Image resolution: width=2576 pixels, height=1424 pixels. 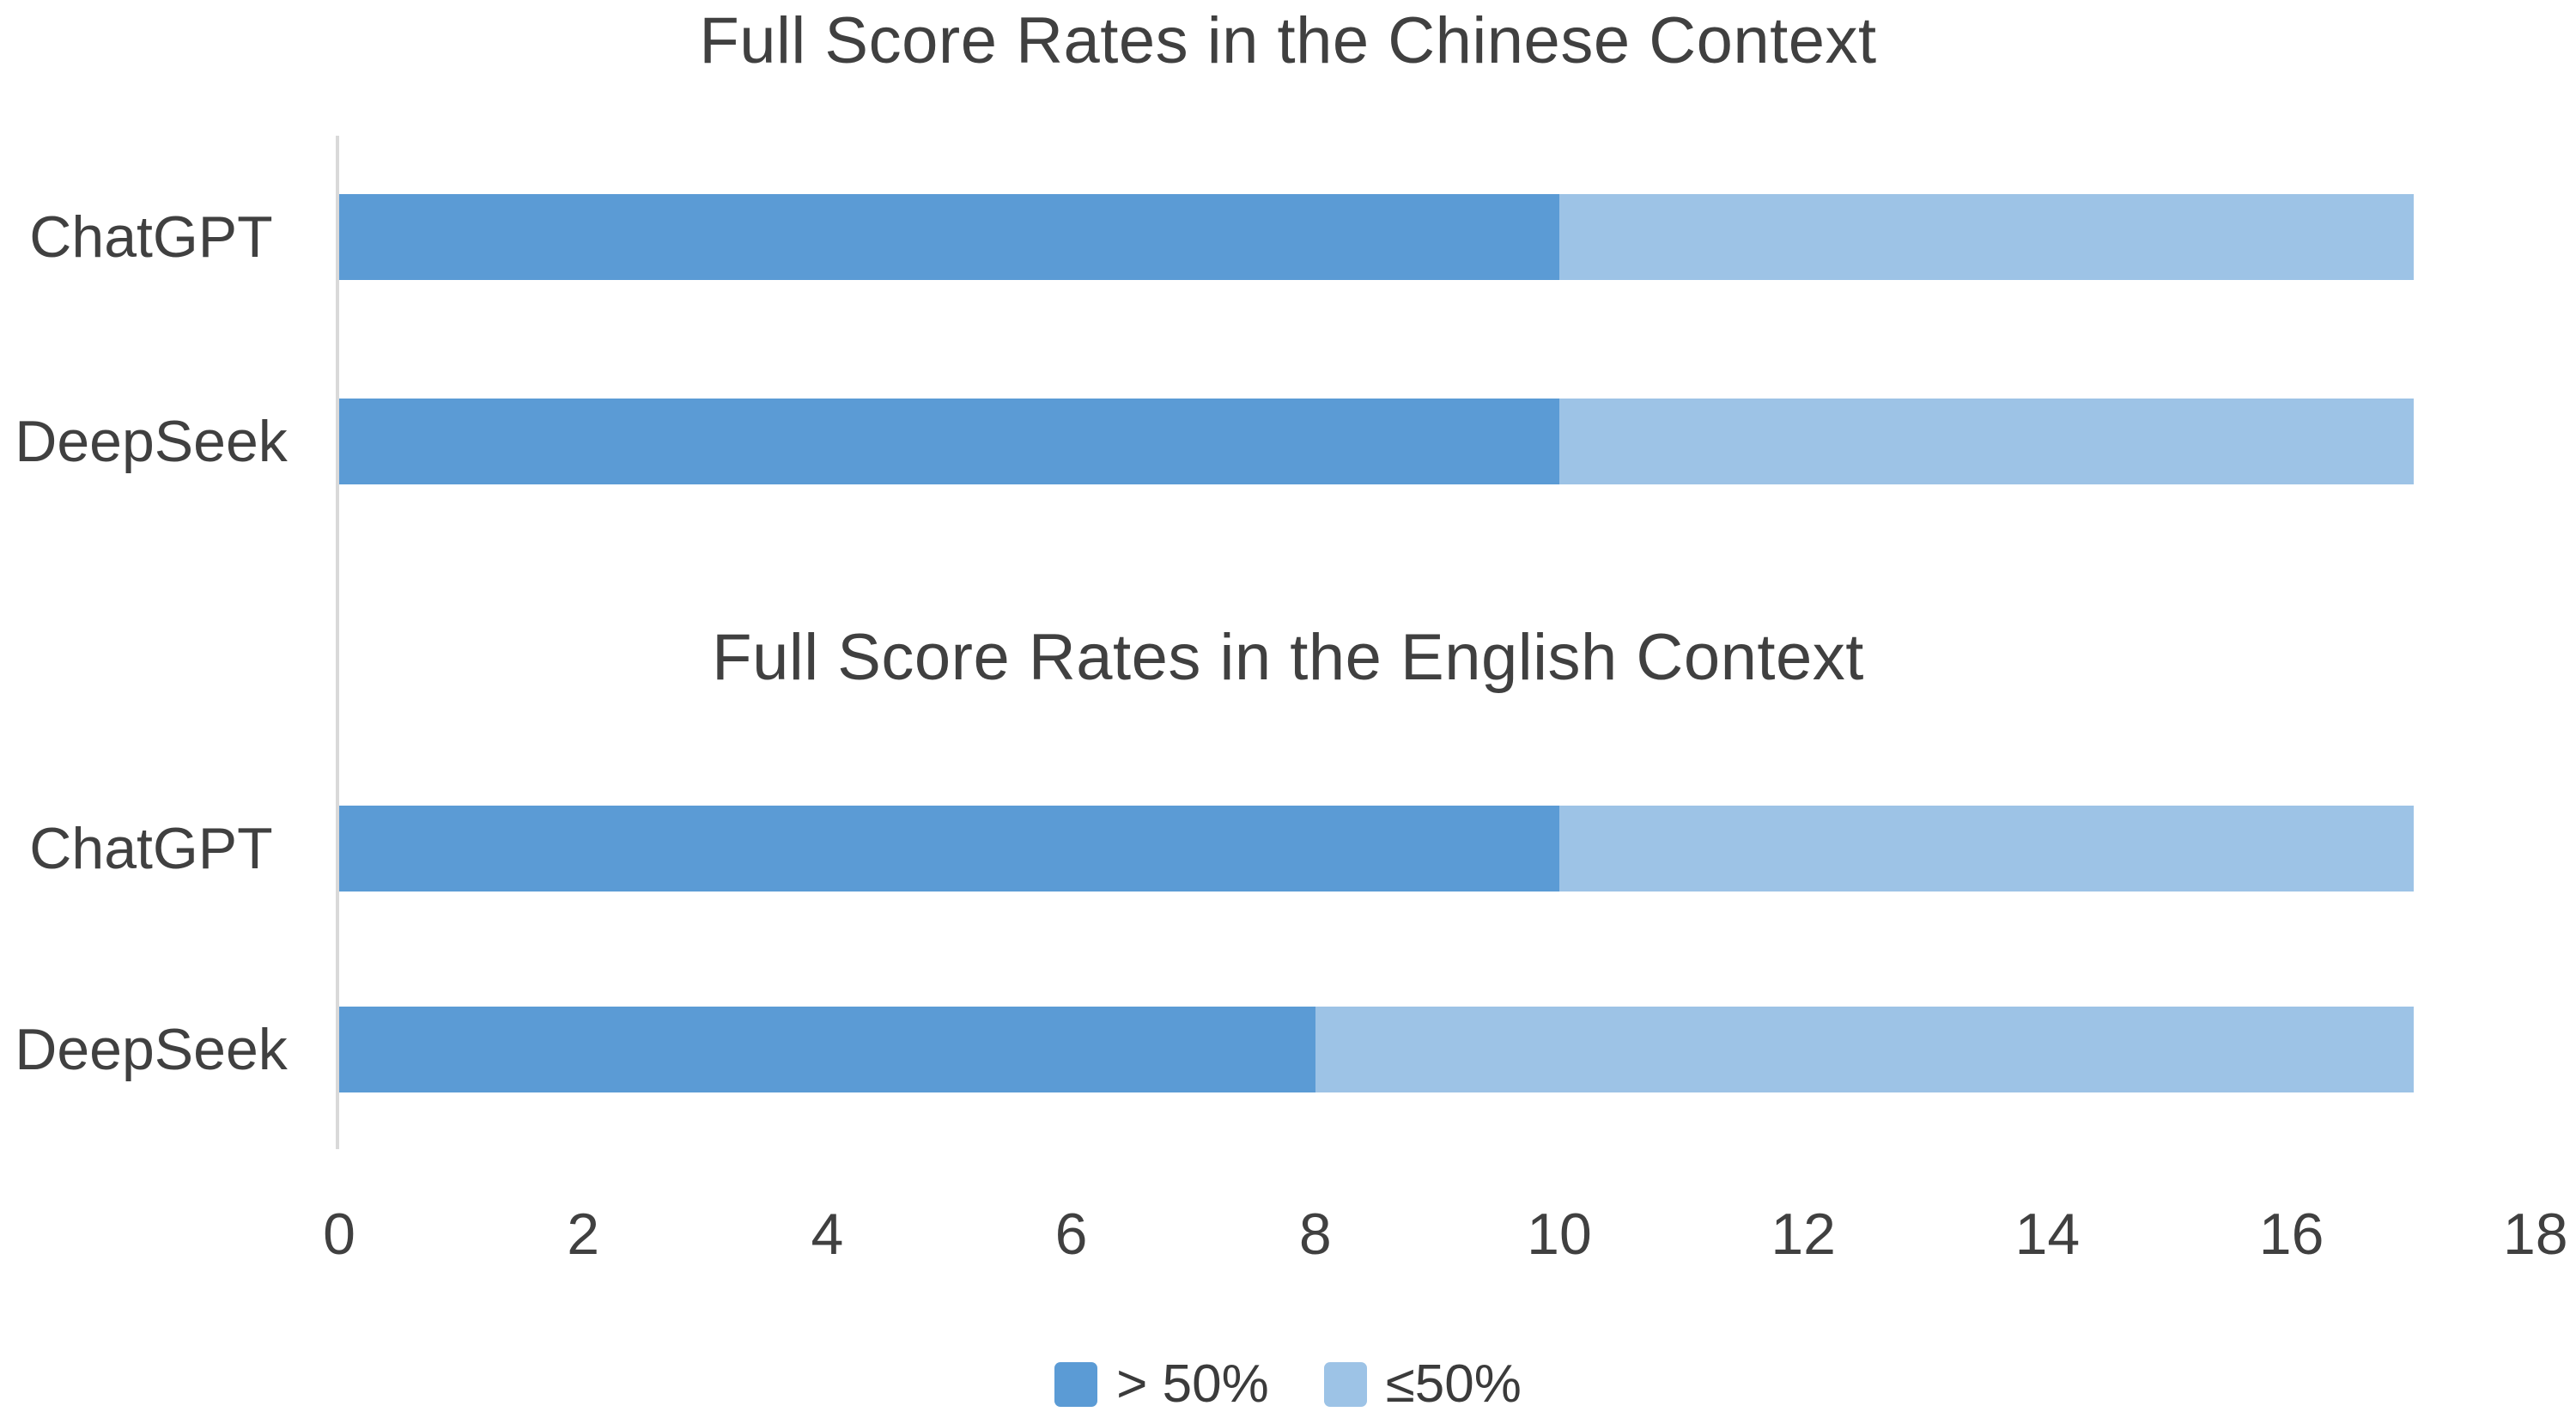 What do you see at coordinates (1987, 849) in the screenshot?
I see `bar-segment-english-chatgpt-le50` at bounding box center [1987, 849].